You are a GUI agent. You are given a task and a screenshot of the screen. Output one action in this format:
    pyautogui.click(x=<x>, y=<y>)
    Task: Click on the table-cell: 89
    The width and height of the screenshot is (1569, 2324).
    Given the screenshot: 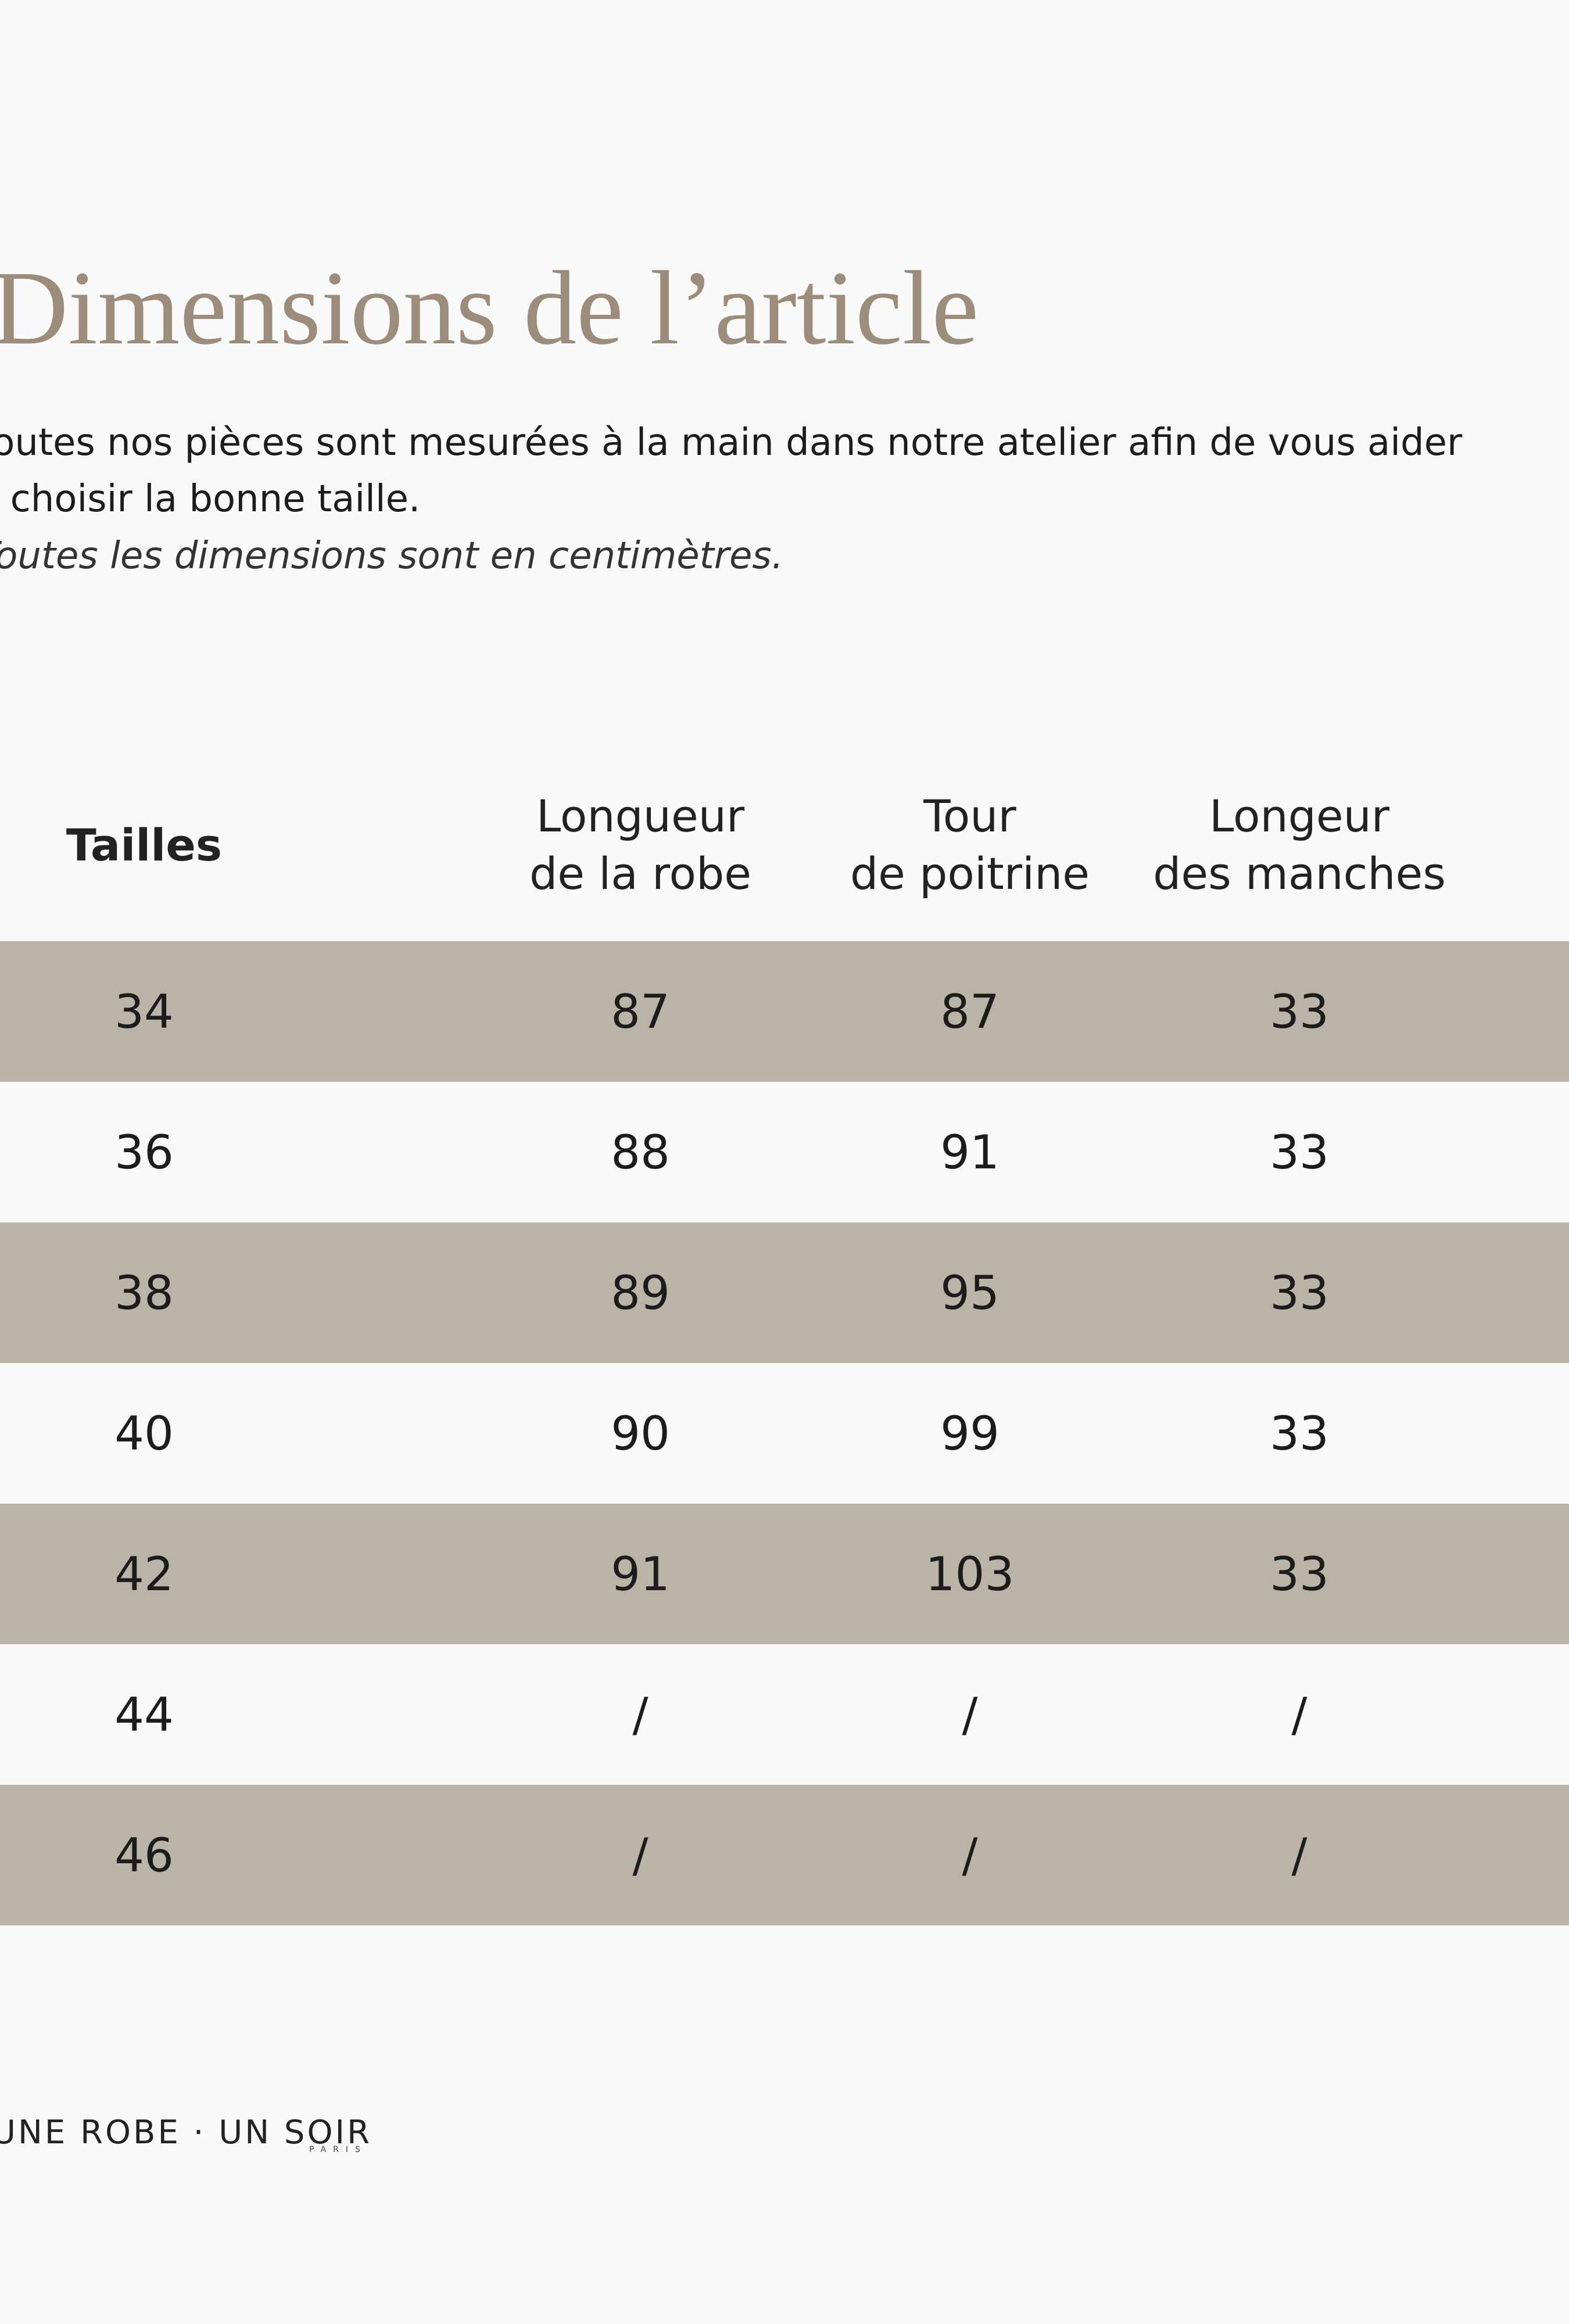 What is the action you would take?
    pyautogui.click(x=640, y=1292)
    